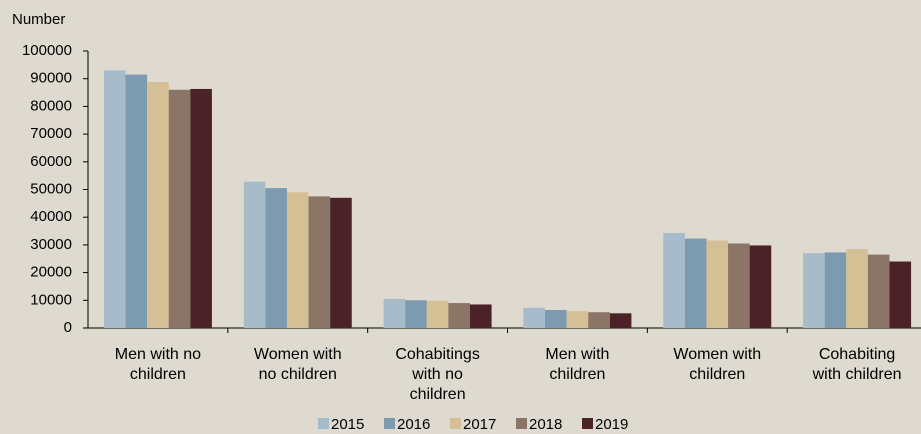 The width and height of the screenshot is (921, 434). I want to click on legend-label: 2016, so click(413, 424).